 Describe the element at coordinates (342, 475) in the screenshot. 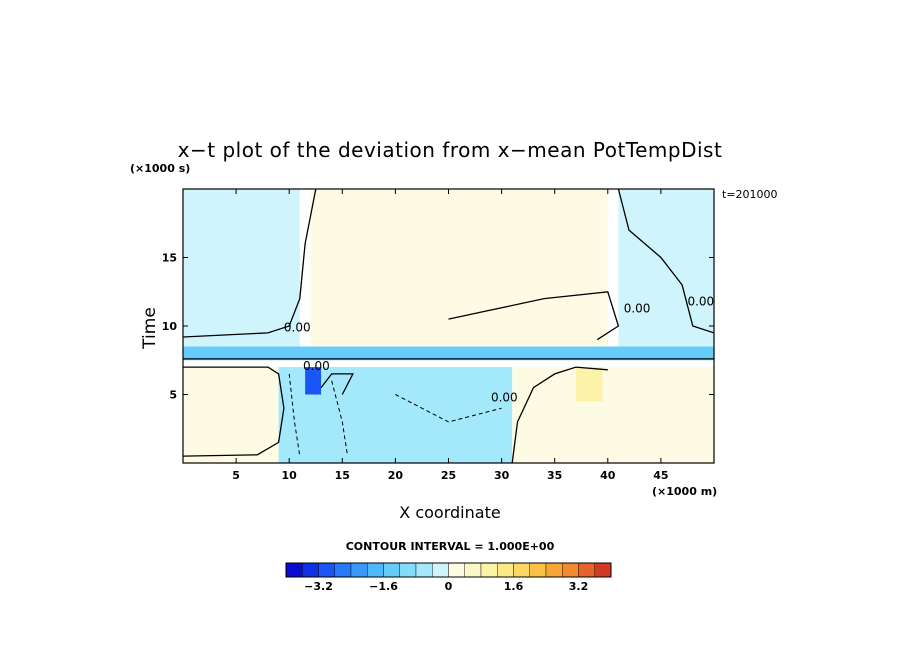

I see `x-tick-label-2: 15` at that location.